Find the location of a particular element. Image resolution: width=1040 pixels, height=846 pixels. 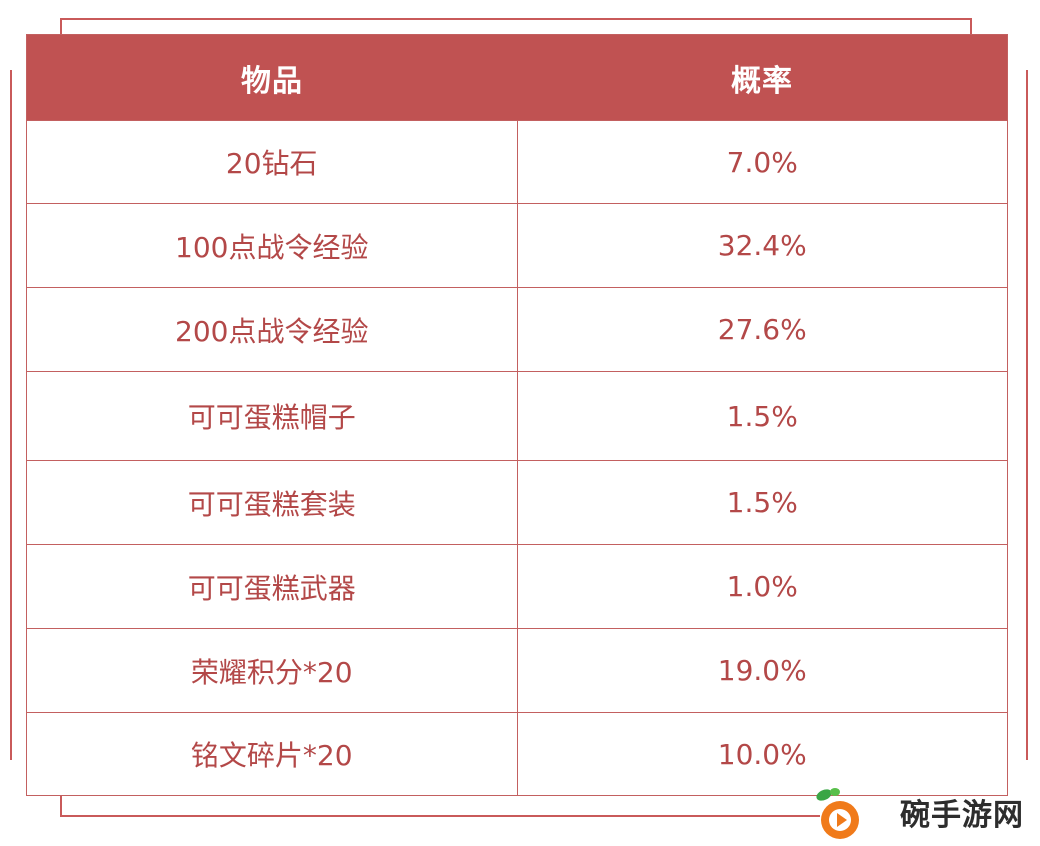

frame-top-left-notch is located at coordinates (61, 26).